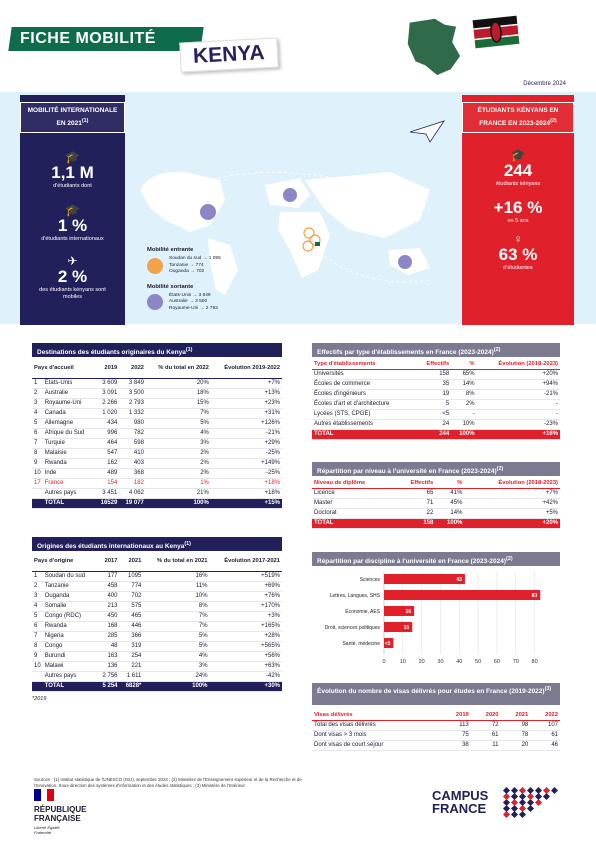  I want to click on table-cell: +30%, so click(245, 686).